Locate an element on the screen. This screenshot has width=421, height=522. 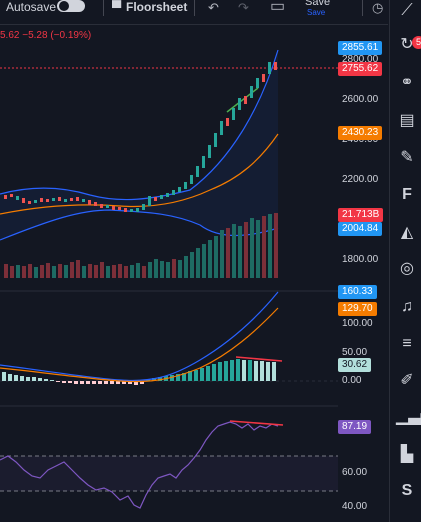
last-price-tag: 2755.62 is located at coordinates (360, 69).